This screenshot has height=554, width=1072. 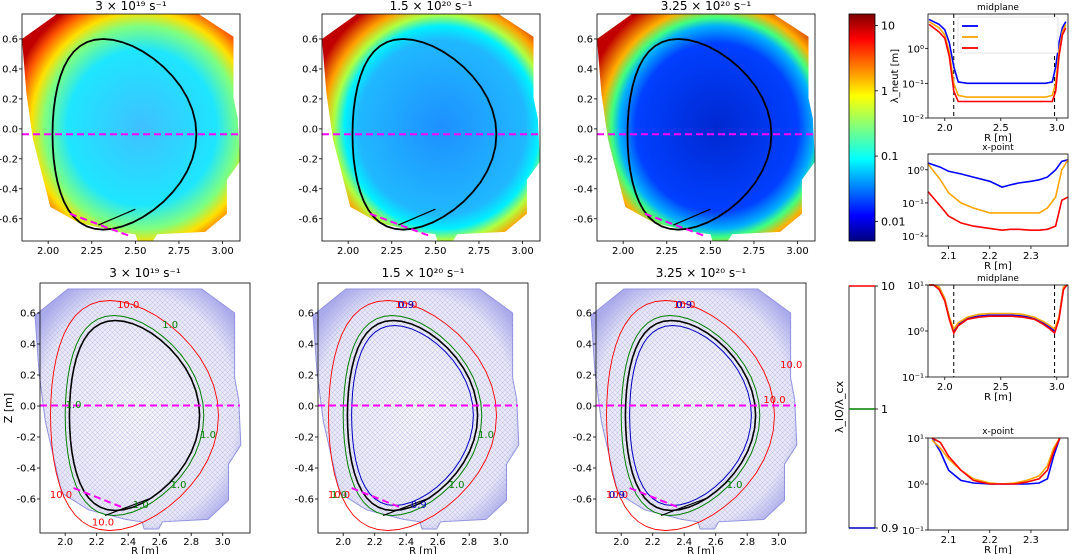 I want to click on plot-area, so click(x=998, y=331).